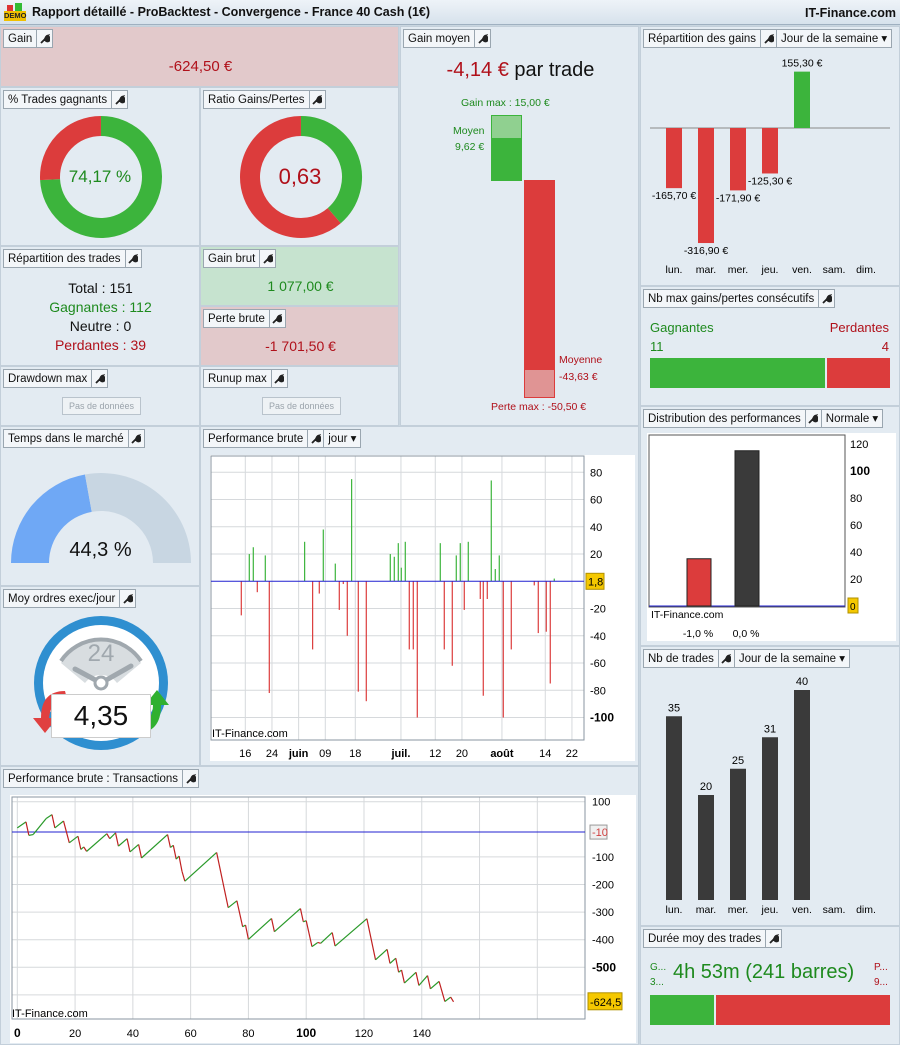 This screenshot has width=900, height=1045. I want to click on x-tick-label: 140, so click(422, 1034).